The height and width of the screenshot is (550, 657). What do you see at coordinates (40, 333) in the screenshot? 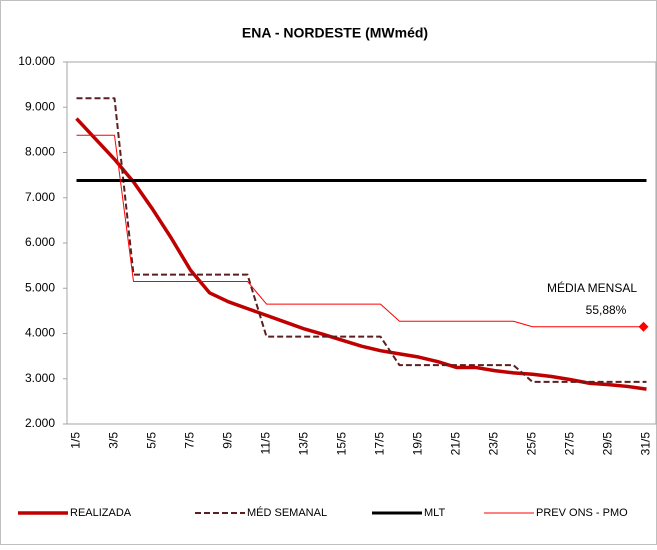
I see `y-tick-label: 4.000` at bounding box center [40, 333].